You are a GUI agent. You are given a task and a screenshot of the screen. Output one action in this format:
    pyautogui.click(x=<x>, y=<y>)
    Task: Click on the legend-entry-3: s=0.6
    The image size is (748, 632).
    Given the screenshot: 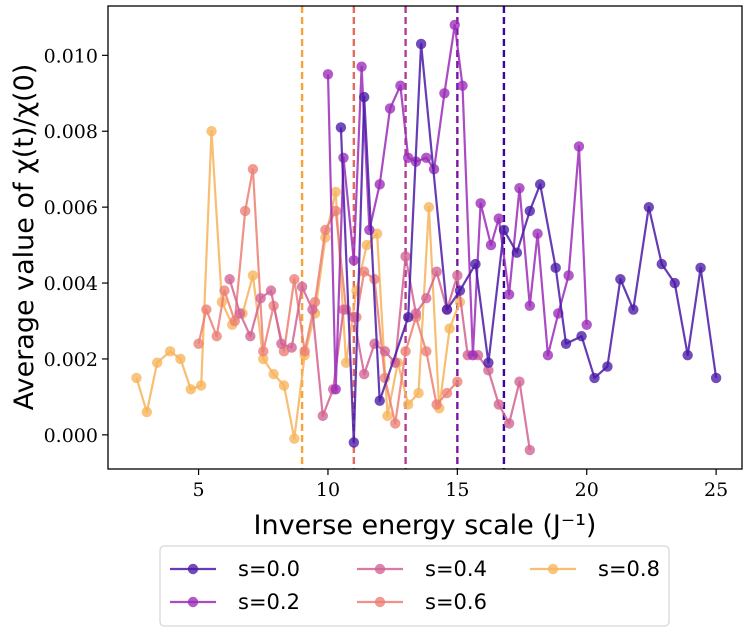 What is the action you would take?
    pyautogui.click(x=422, y=602)
    